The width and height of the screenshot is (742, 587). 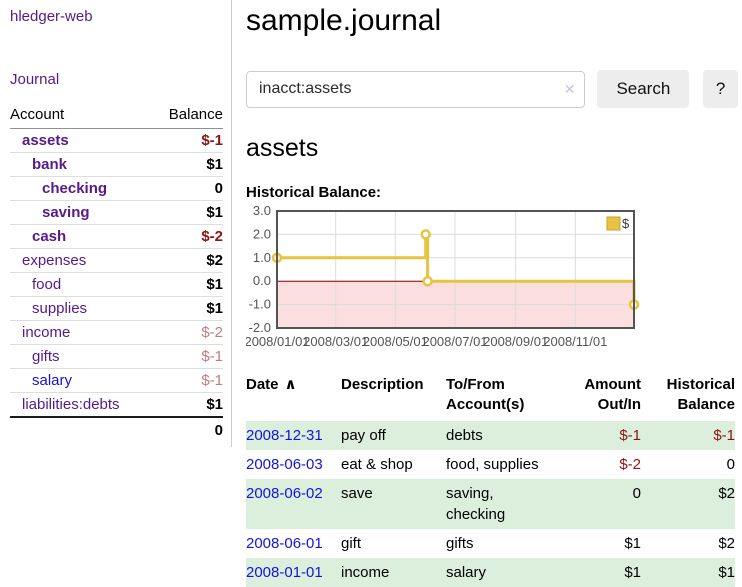 I want to click on transaction-row: 2008-12-31 pay off debts $-1 $-1, so click(x=490, y=435).